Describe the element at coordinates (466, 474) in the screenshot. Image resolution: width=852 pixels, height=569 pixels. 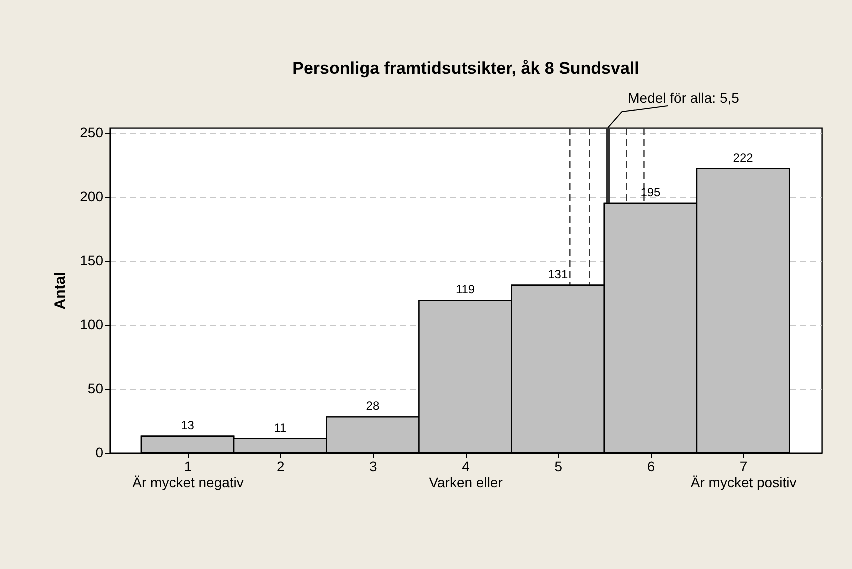
I see `x-tick-label: 4 Varken eller` at that location.